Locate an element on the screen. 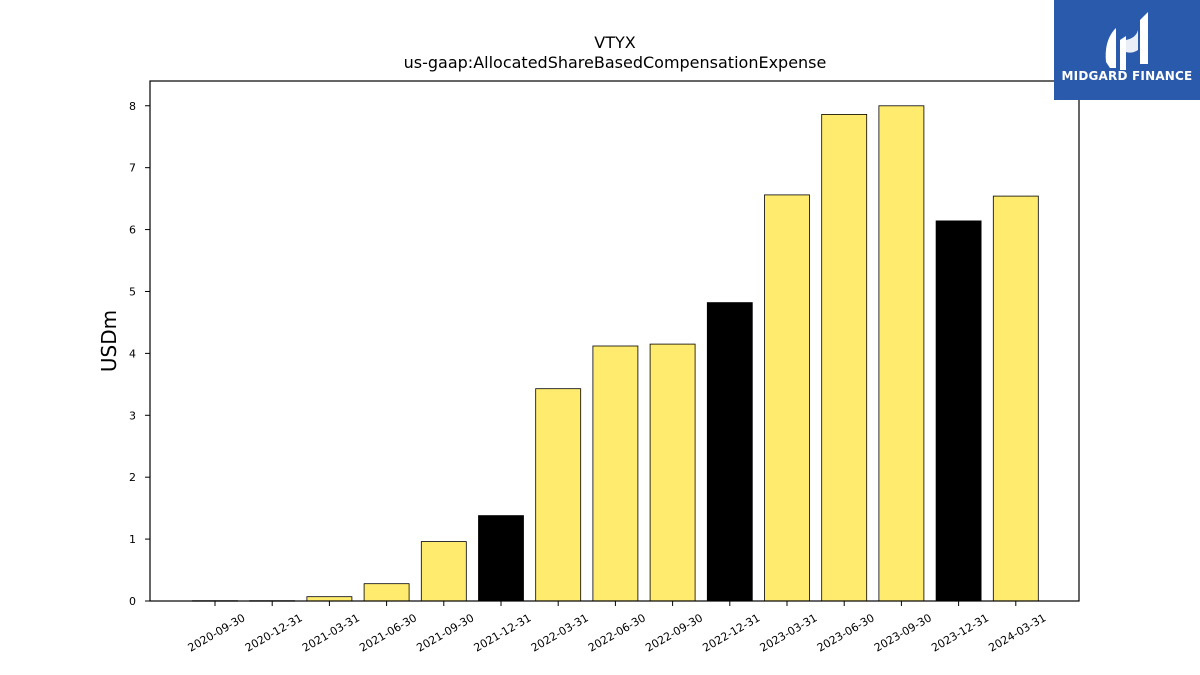 Image resolution: width=1200 pixels, height=675 pixels. x-tick-label: 2023-06-30 is located at coordinates (846, 632).